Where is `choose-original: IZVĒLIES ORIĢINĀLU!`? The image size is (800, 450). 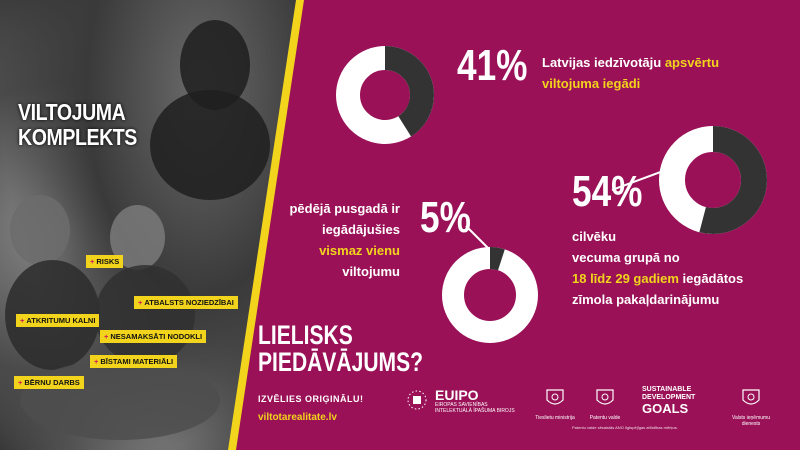
choose-original: IZVĒLIES ORIĢINĀLU! is located at coordinates (311, 399).